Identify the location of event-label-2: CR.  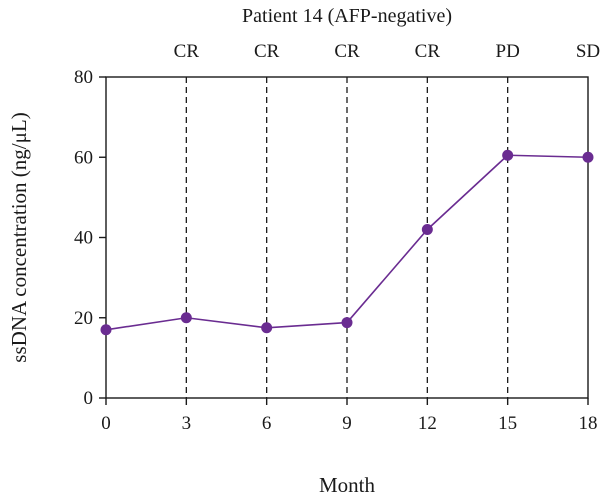
(347, 51).